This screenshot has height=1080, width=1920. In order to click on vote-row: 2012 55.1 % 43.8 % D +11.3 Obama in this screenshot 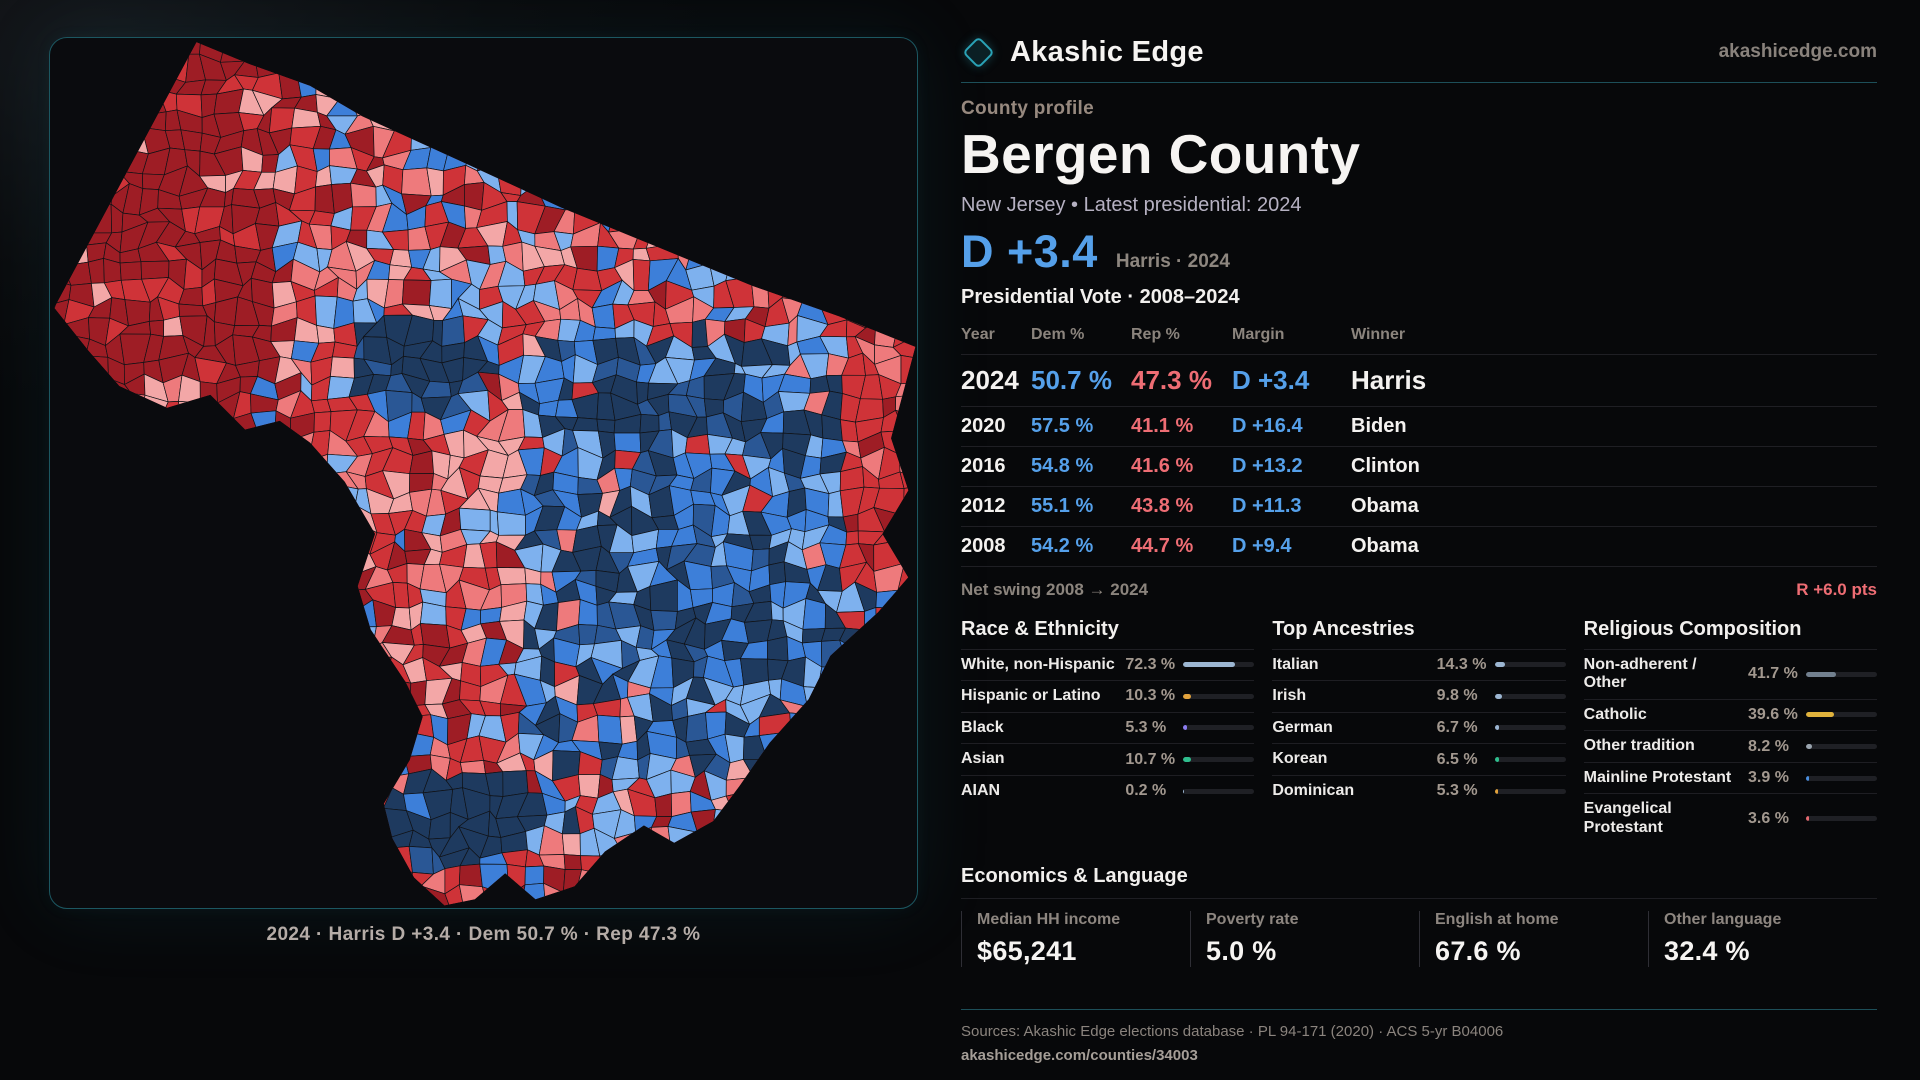, I will do `click(1419, 505)`.